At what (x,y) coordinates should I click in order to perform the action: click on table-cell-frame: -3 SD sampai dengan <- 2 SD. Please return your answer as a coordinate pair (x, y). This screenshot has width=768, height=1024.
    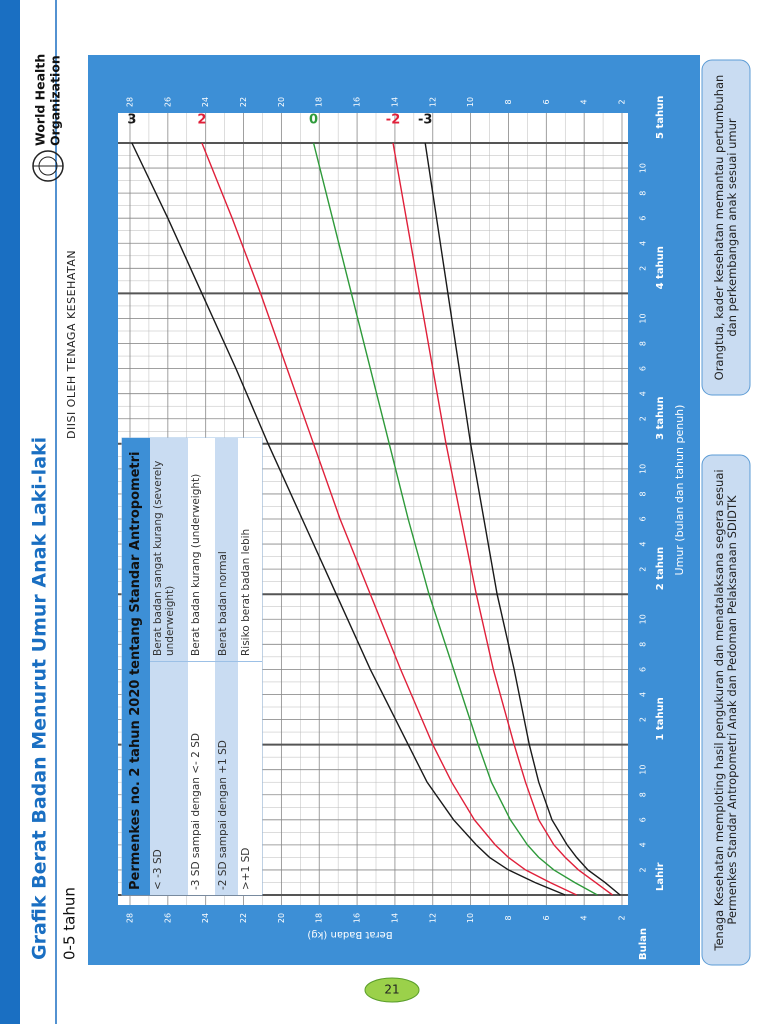
    Looking at the image, I should click on (201, 778).